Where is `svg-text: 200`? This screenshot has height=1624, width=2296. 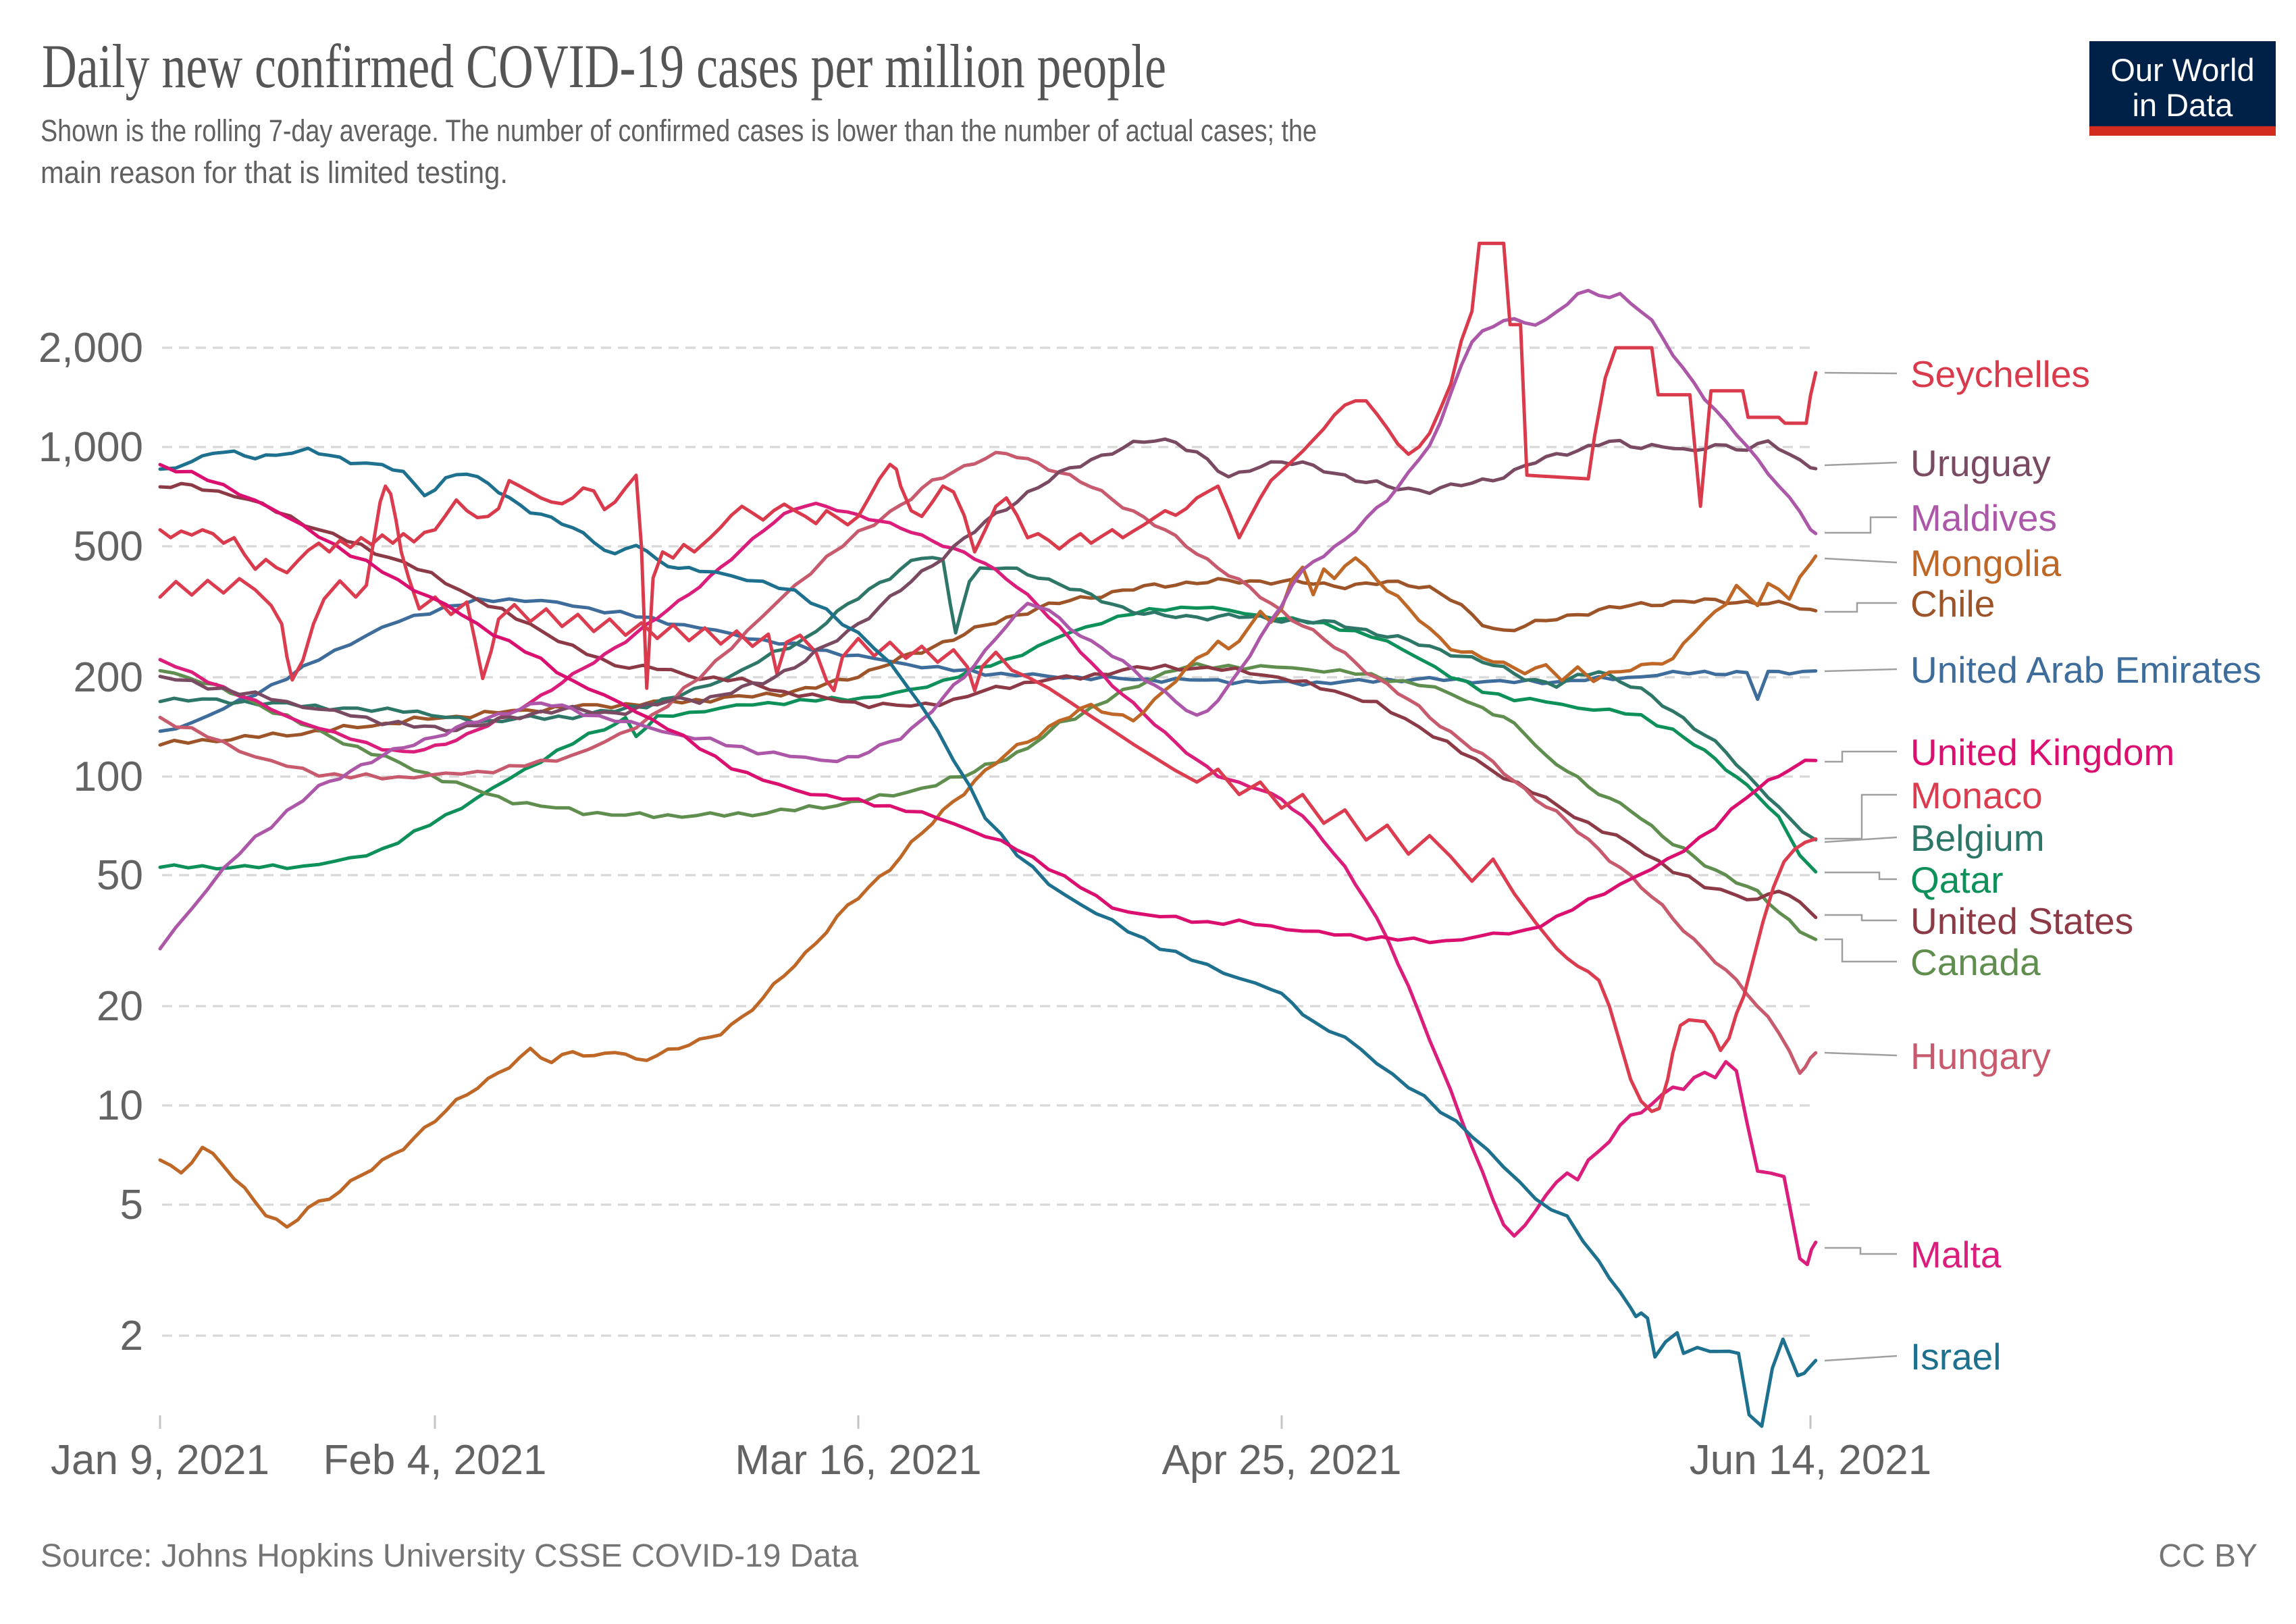
svg-text: 200 is located at coordinates (109, 678).